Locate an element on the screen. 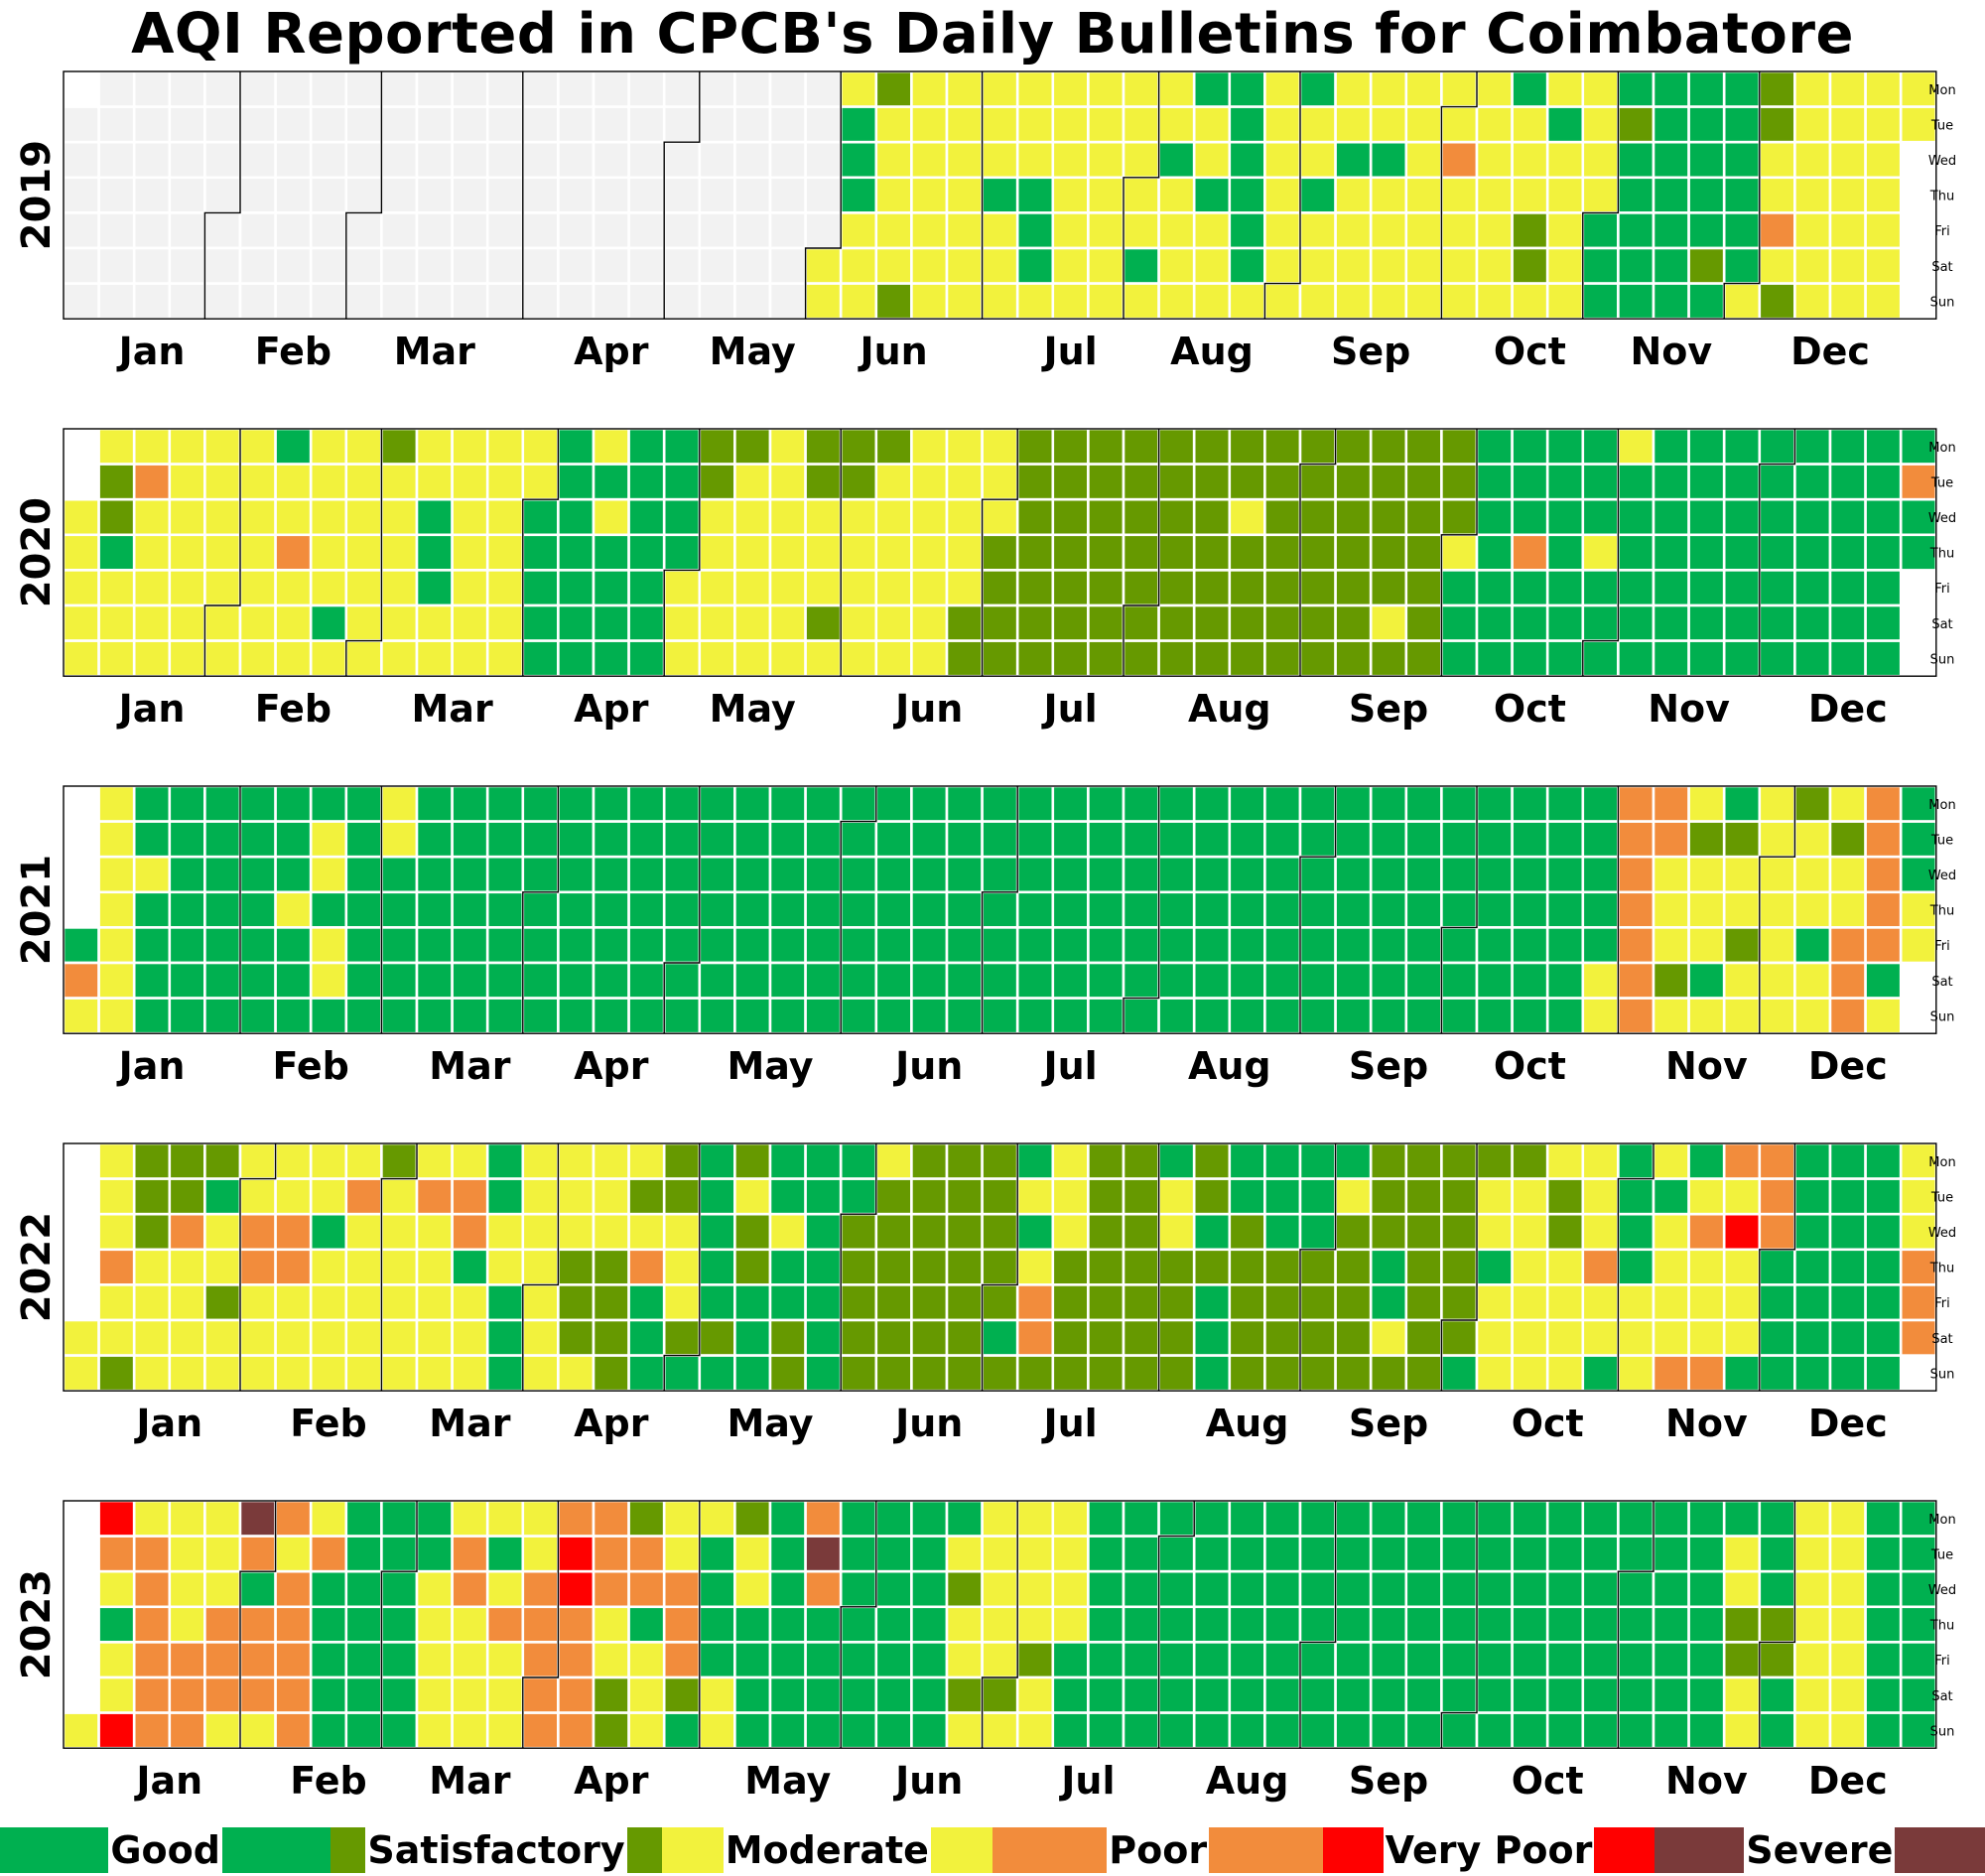 The width and height of the screenshot is (1985, 1876). month-label-2022-jul: Jul is located at coordinates (1068, 1423).